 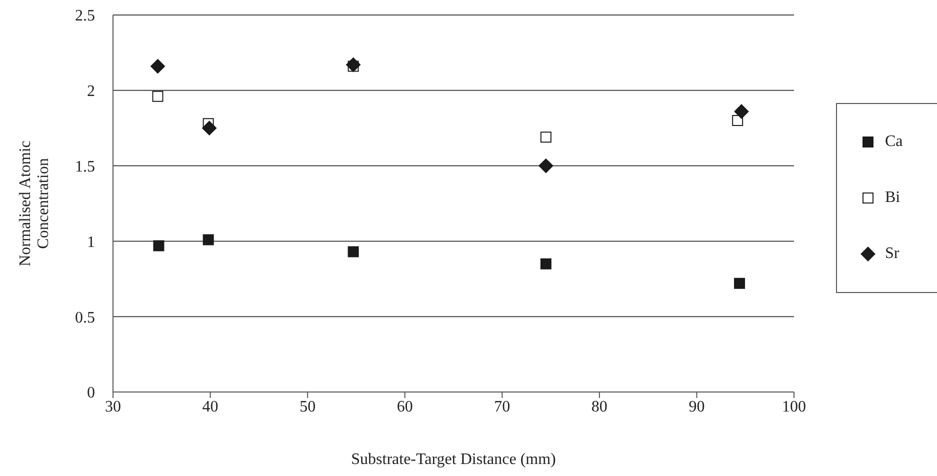 What do you see at coordinates (85, 16) in the screenshot?
I see `y-tick-label: 2.5` at bounding box center [85, 16].